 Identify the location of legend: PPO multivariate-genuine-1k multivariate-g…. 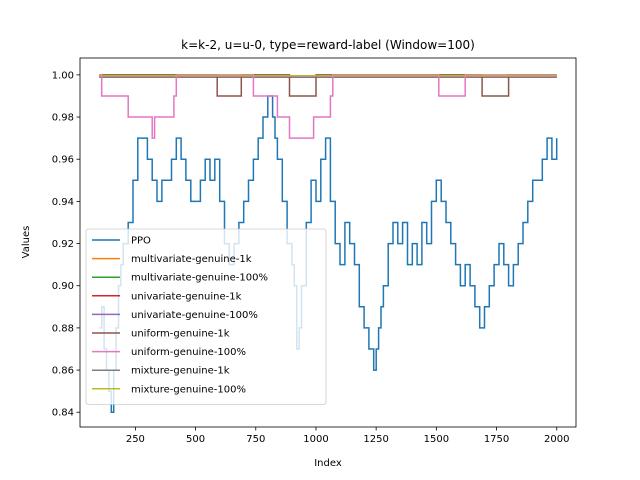
(206, 316).